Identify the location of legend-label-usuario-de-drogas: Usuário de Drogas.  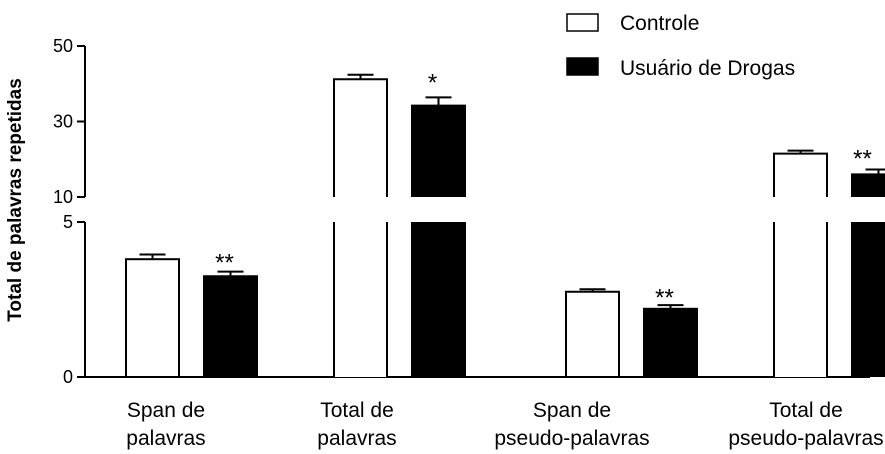
(707, 68).